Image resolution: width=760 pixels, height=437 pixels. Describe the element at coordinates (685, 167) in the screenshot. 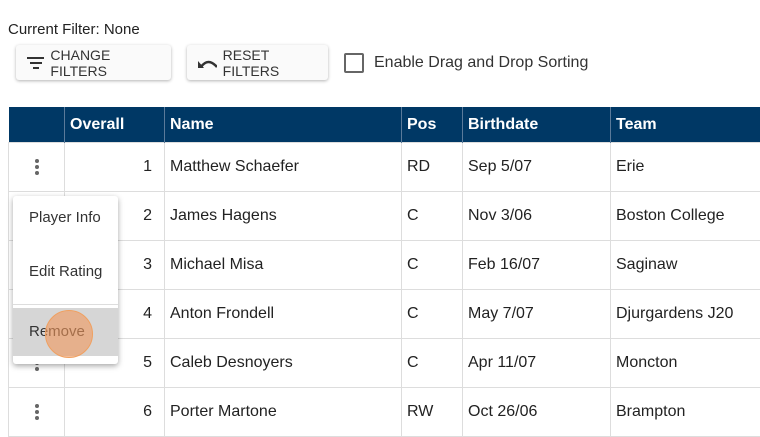

I see `cell-team: Erie` at that location.